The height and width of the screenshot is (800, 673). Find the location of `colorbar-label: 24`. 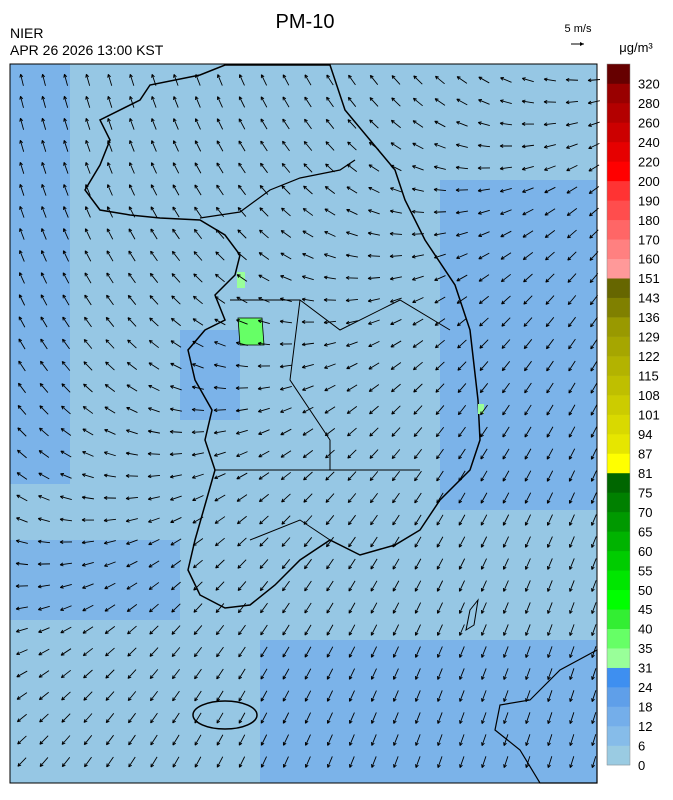

colorbar-label: 24 is located at coordinates (645, 687).